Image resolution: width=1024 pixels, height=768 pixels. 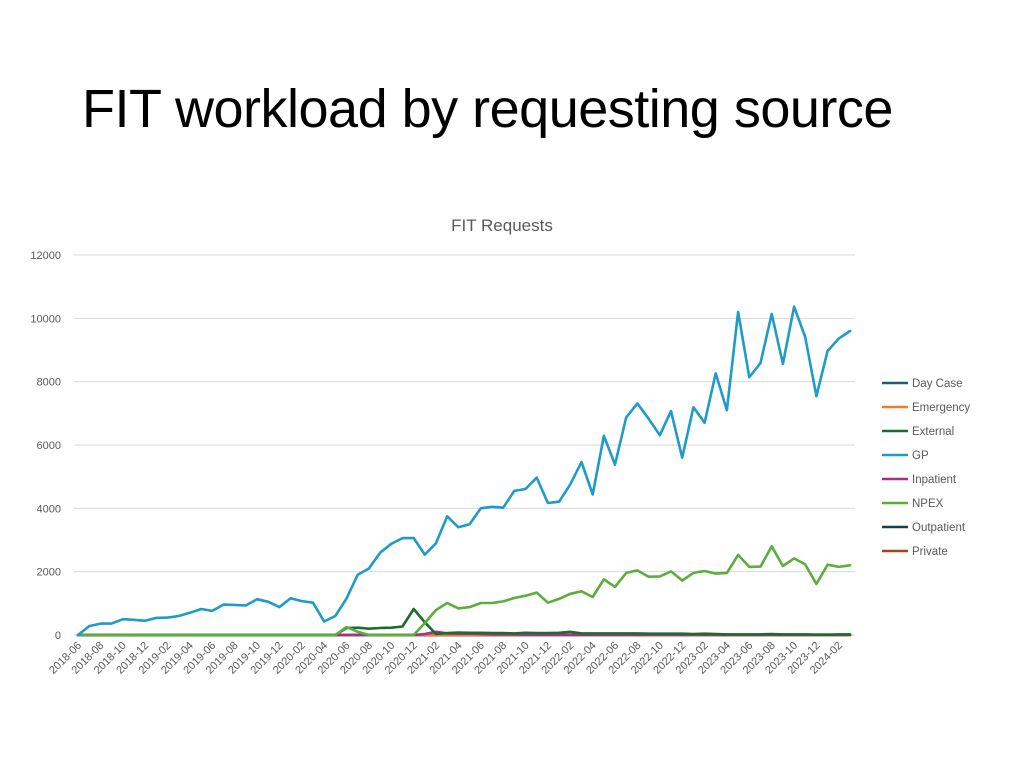 What do you see at coordinates (937, 384) in the screenshot?
I see `legend-label-day-case: Day Case` at bounding box center [937, 384].